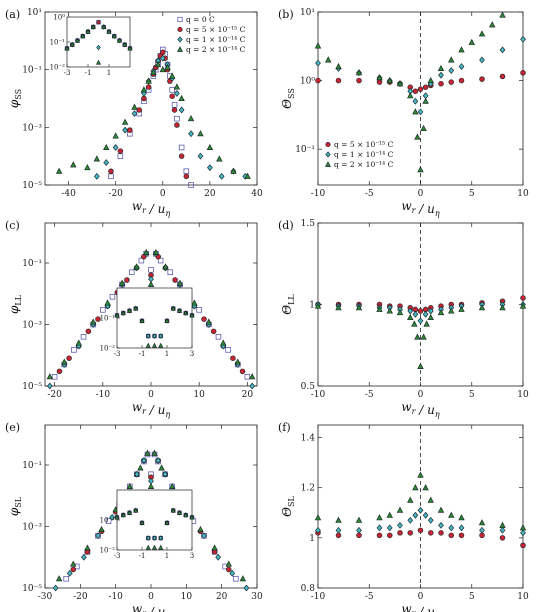 This screenshot has height=612, width=545. Describe the element at coordinates (18, 501) in the screenshot. I see `y-axis-label-sub: SL` at that location.